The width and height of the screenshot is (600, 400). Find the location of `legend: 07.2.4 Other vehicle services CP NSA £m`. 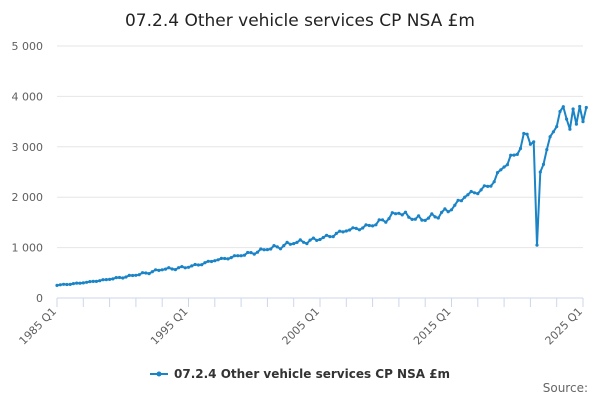

legend: 07.2.4 Other vehicle services CP NSA £m is located at coordinates (300, 374).